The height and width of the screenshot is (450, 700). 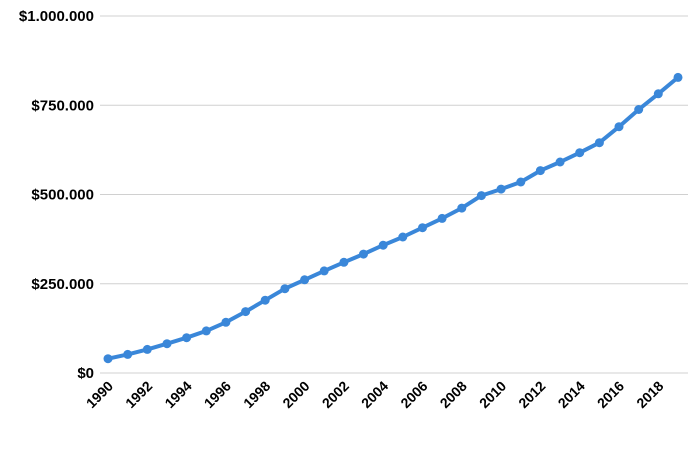 What do you see at coordinates (610, 394) in the screenshot?
I see `x-tick-label: 2016` at bounding box center [610, 394].